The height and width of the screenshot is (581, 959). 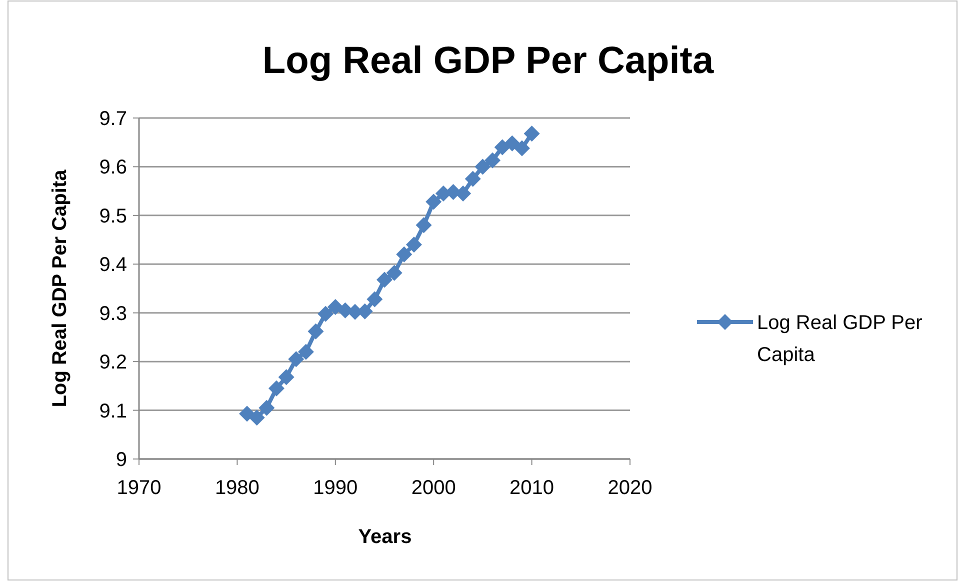 What do you see at coordinates (139, 488) in the screenshot?
I see `x-tick-label: 1970` at bounding box center [139, 488].